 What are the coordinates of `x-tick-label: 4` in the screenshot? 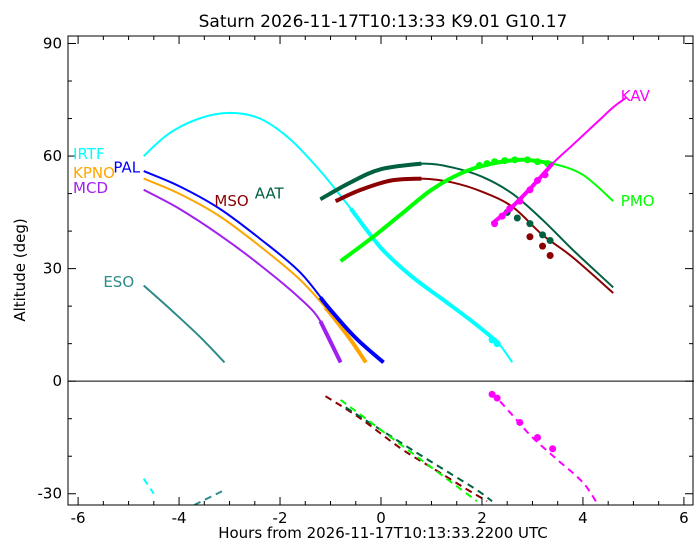 It's located at (583, 518).